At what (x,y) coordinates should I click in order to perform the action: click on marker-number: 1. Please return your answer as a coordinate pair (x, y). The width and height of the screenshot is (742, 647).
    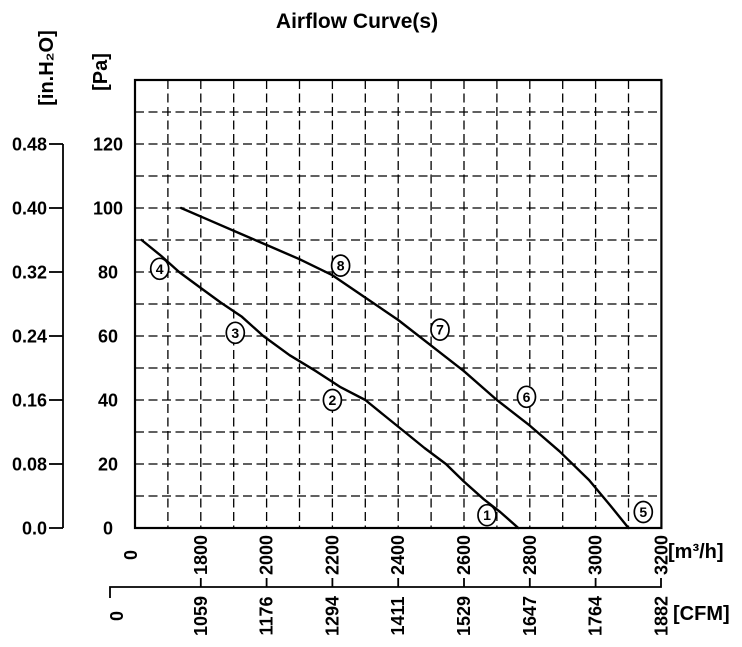
    Looking at the image, I should click on (487, 515).